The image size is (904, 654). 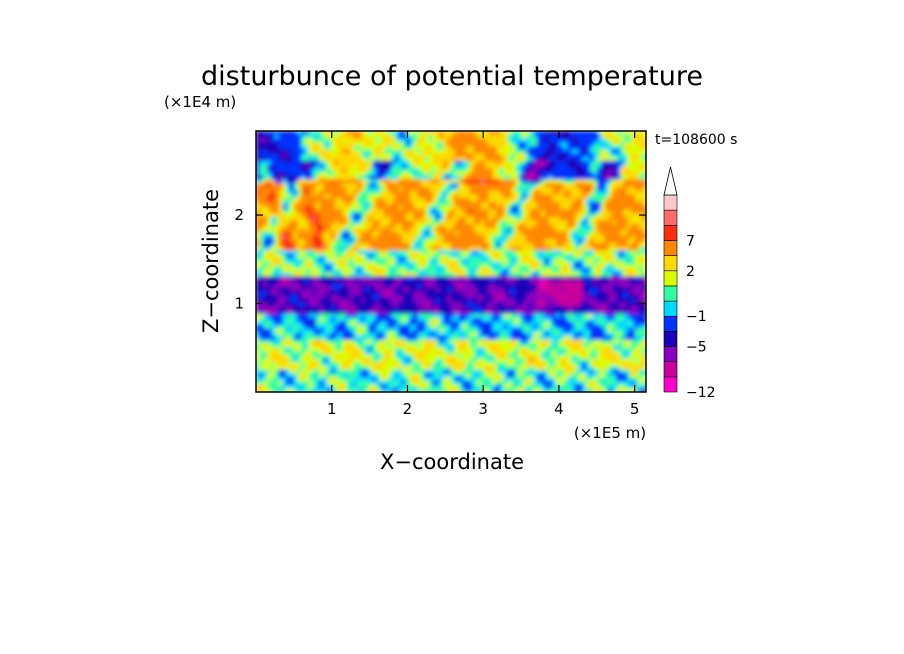 I want to click on x-tick-label: 4, so click(x=559, y=409).